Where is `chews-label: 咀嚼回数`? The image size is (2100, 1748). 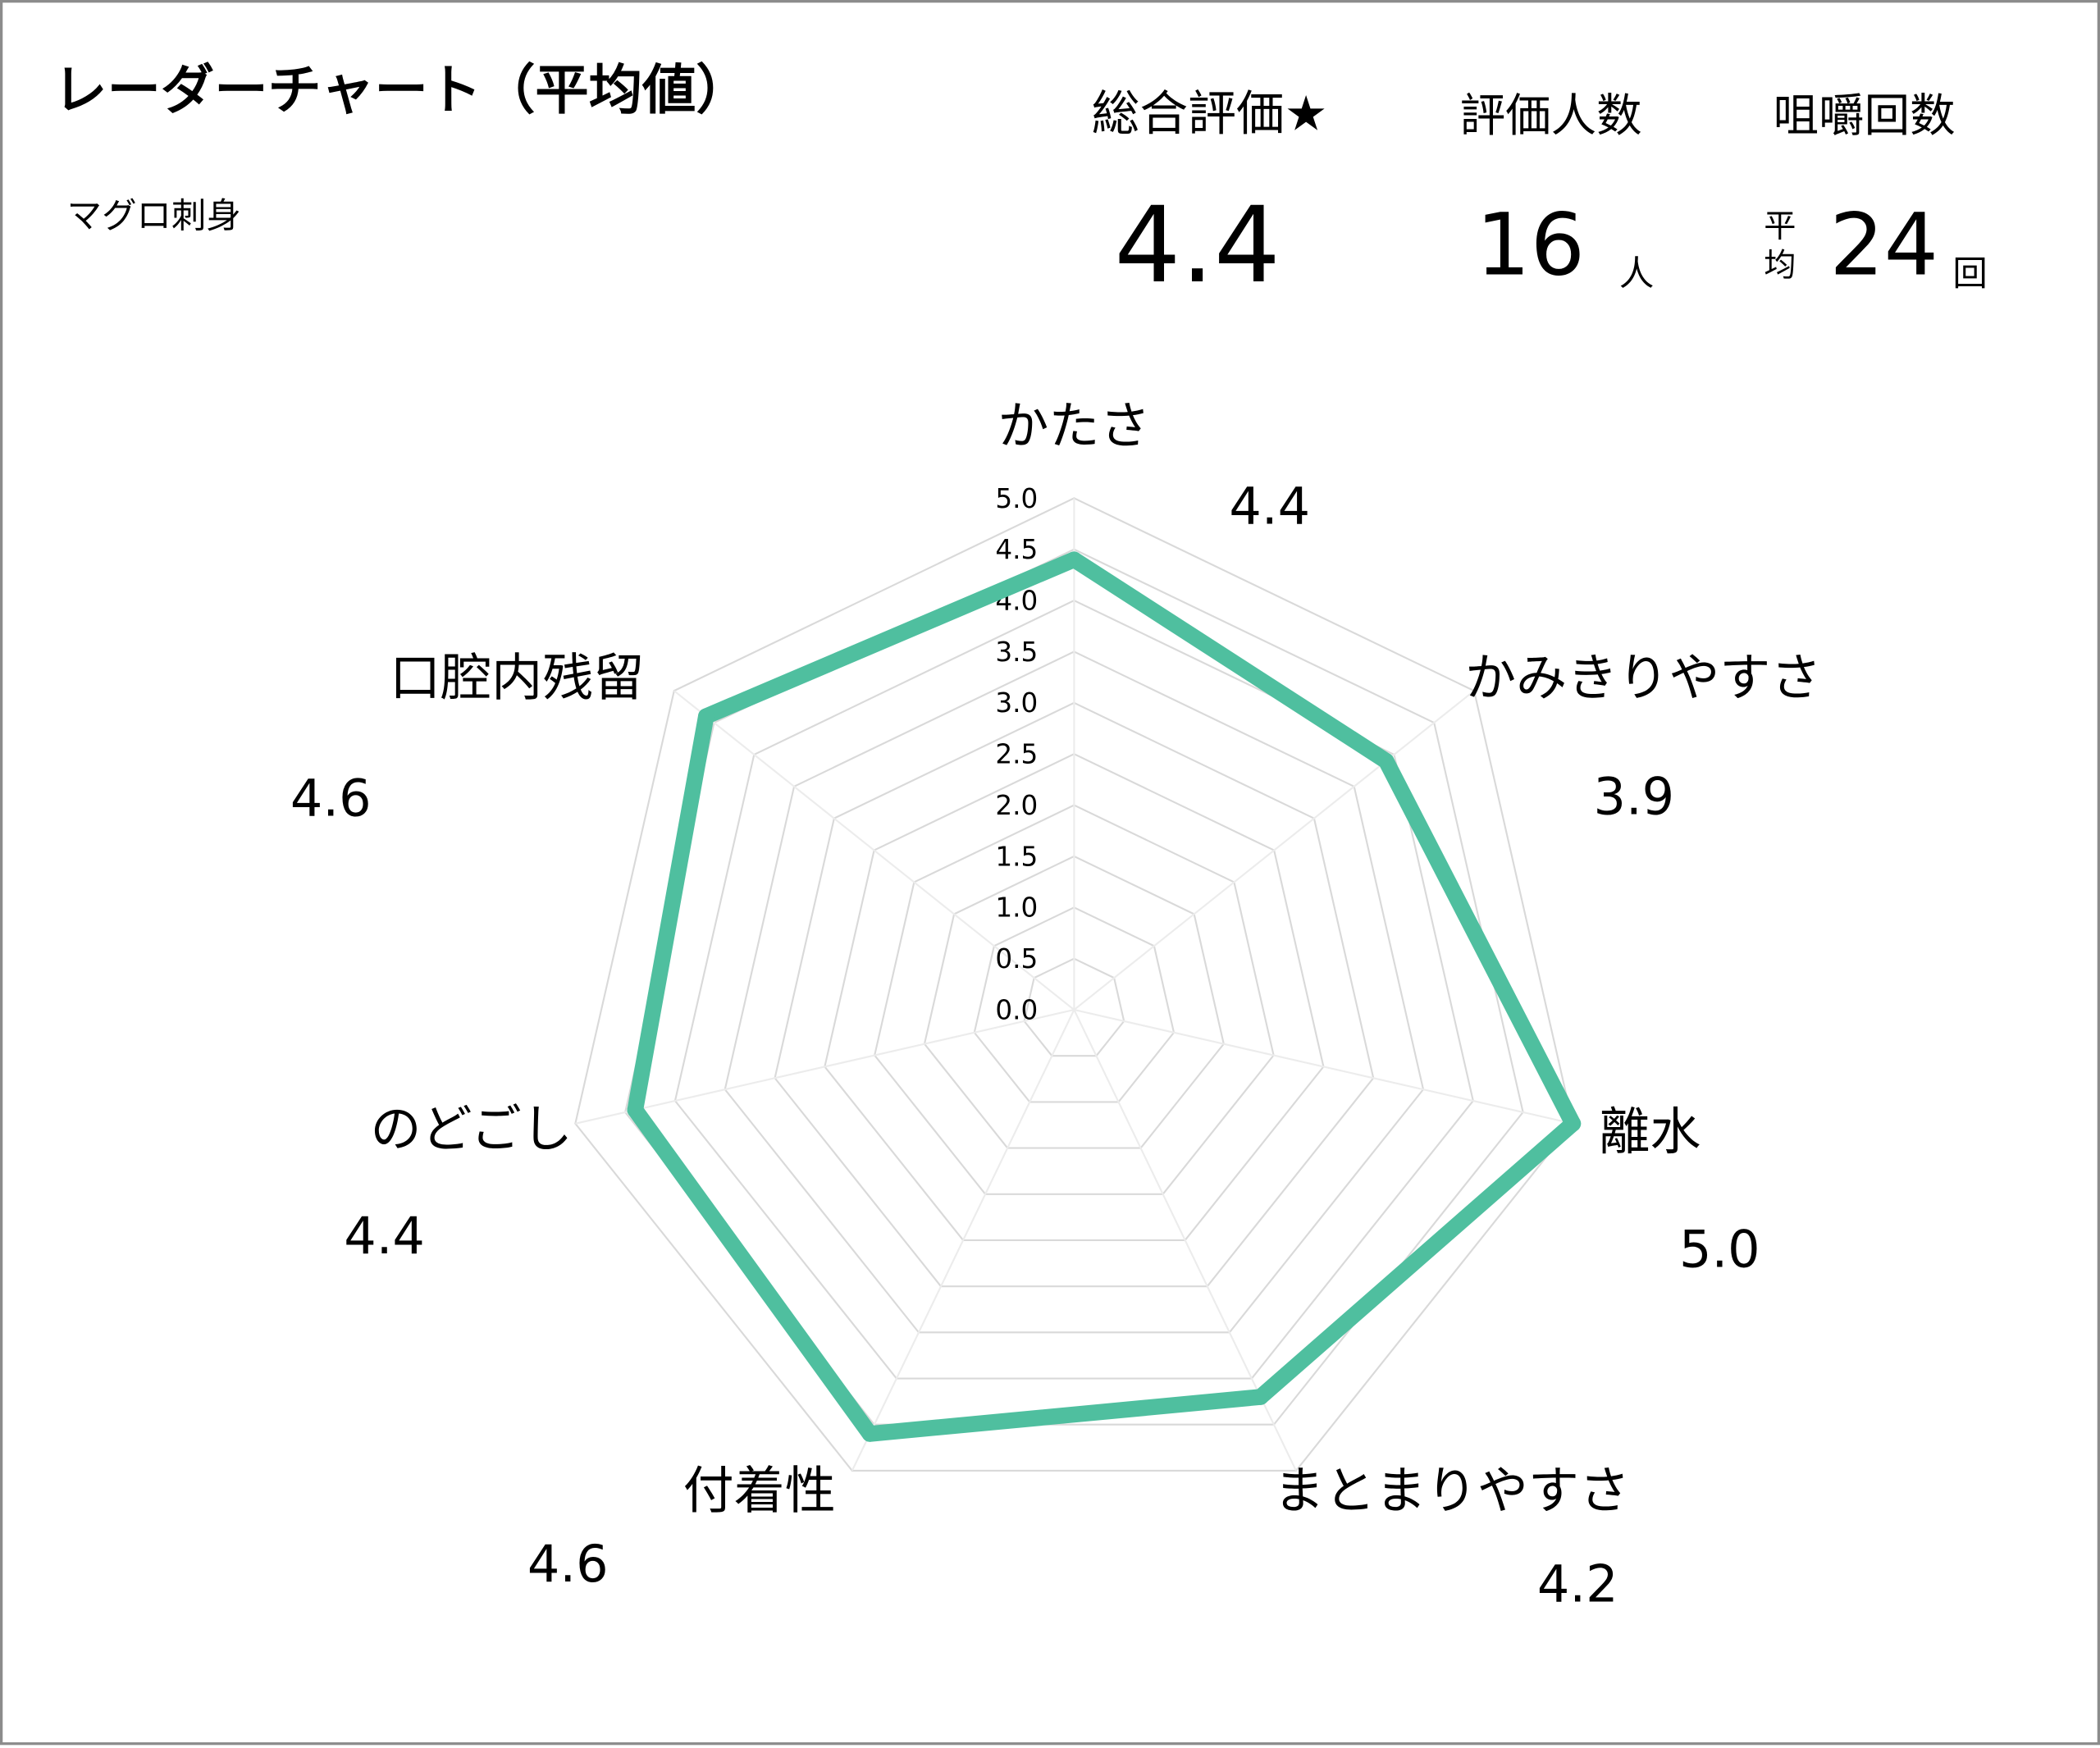
chews-label: 咀嚼回数 is located at coordinates (1865, 116).